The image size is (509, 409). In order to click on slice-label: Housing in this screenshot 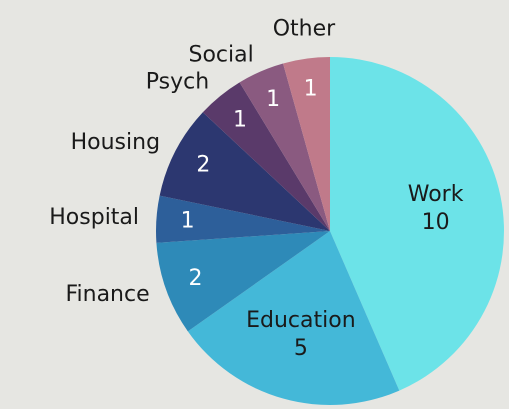, I will do `click(115, 142)`.